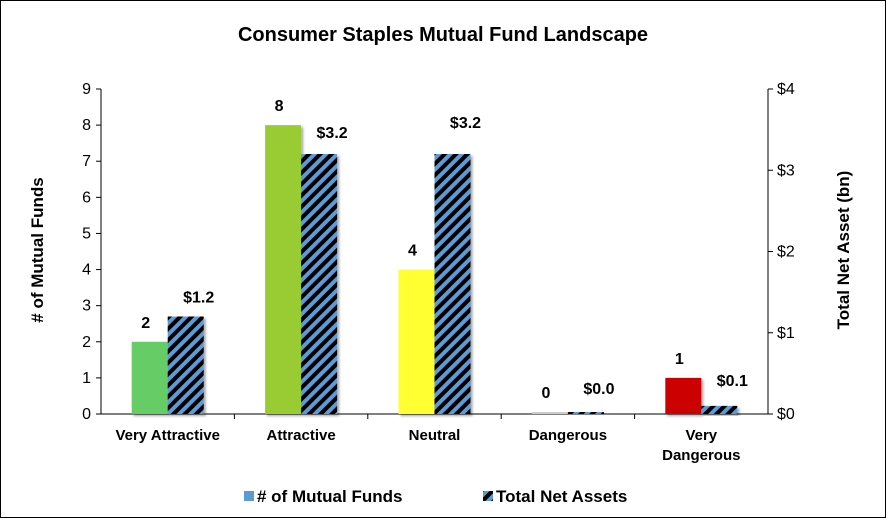 The image size is (886, 518). What do you see at coordinates (86, 342) in the screenshot?
I see `y-tick-label: 2` at bounding box center [86, 342].